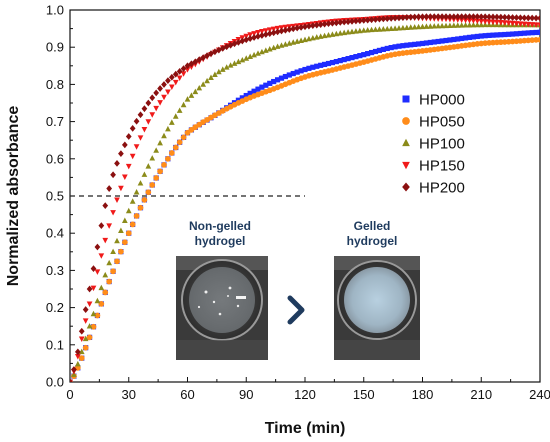  Describe the element at coordinates (442, 144) in the screenshot. I see `legend-label: HP100` at that location.